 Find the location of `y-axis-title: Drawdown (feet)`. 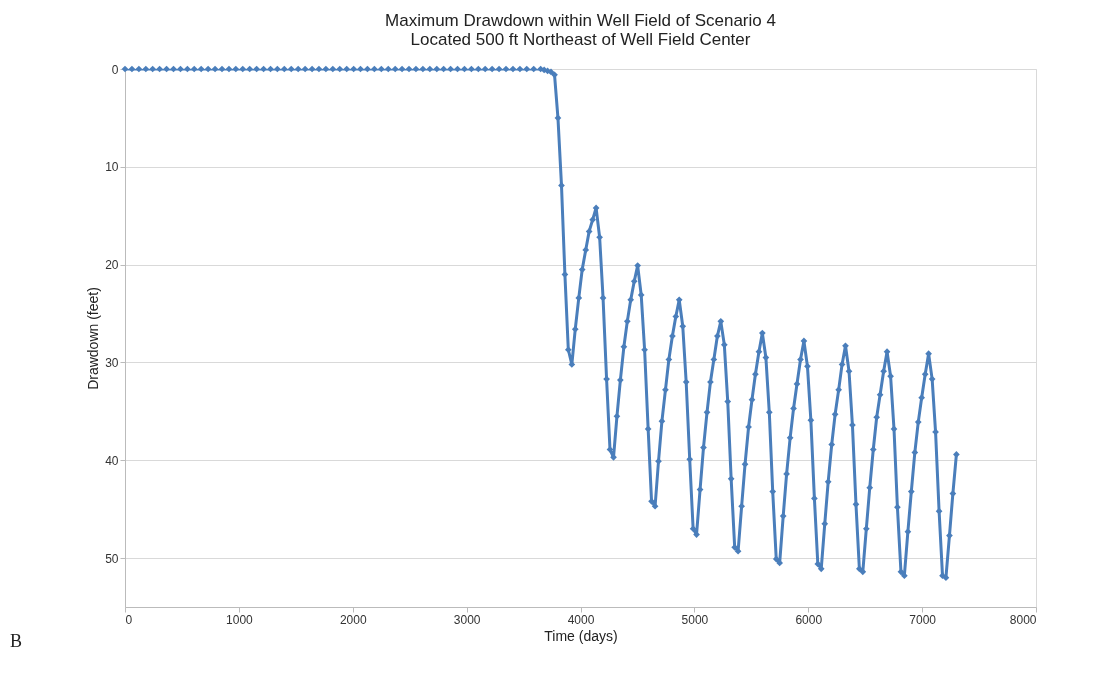

y-axis-title: Drawdown (feet) is located at coordinates (93, 338).